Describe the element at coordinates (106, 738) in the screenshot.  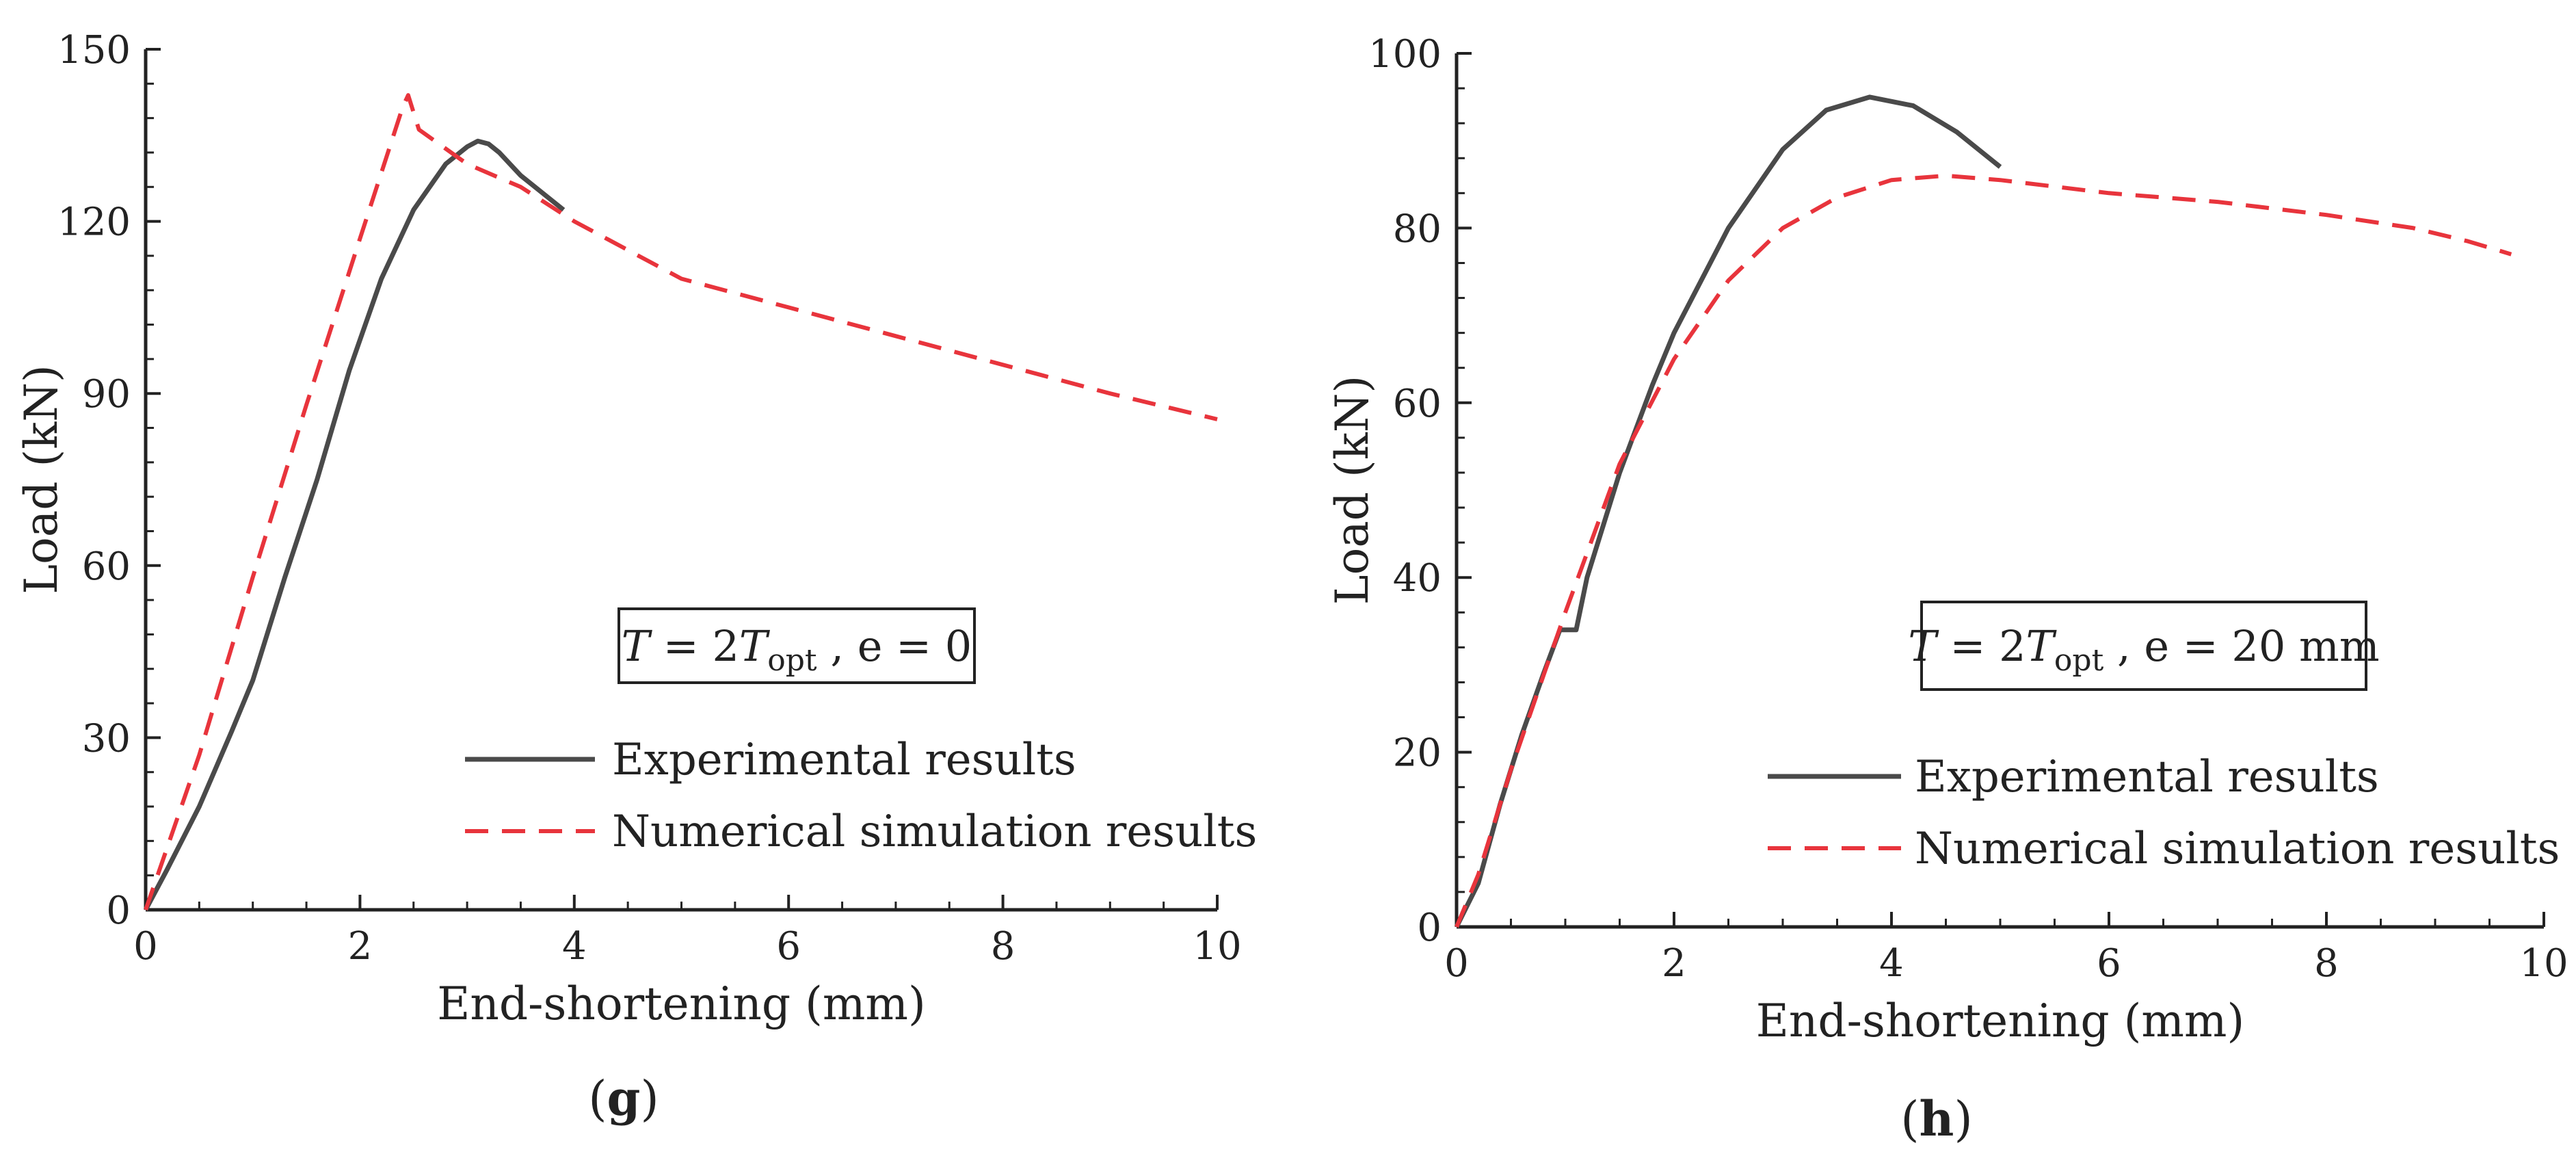
I see `y-tick-label: 30` at that location.